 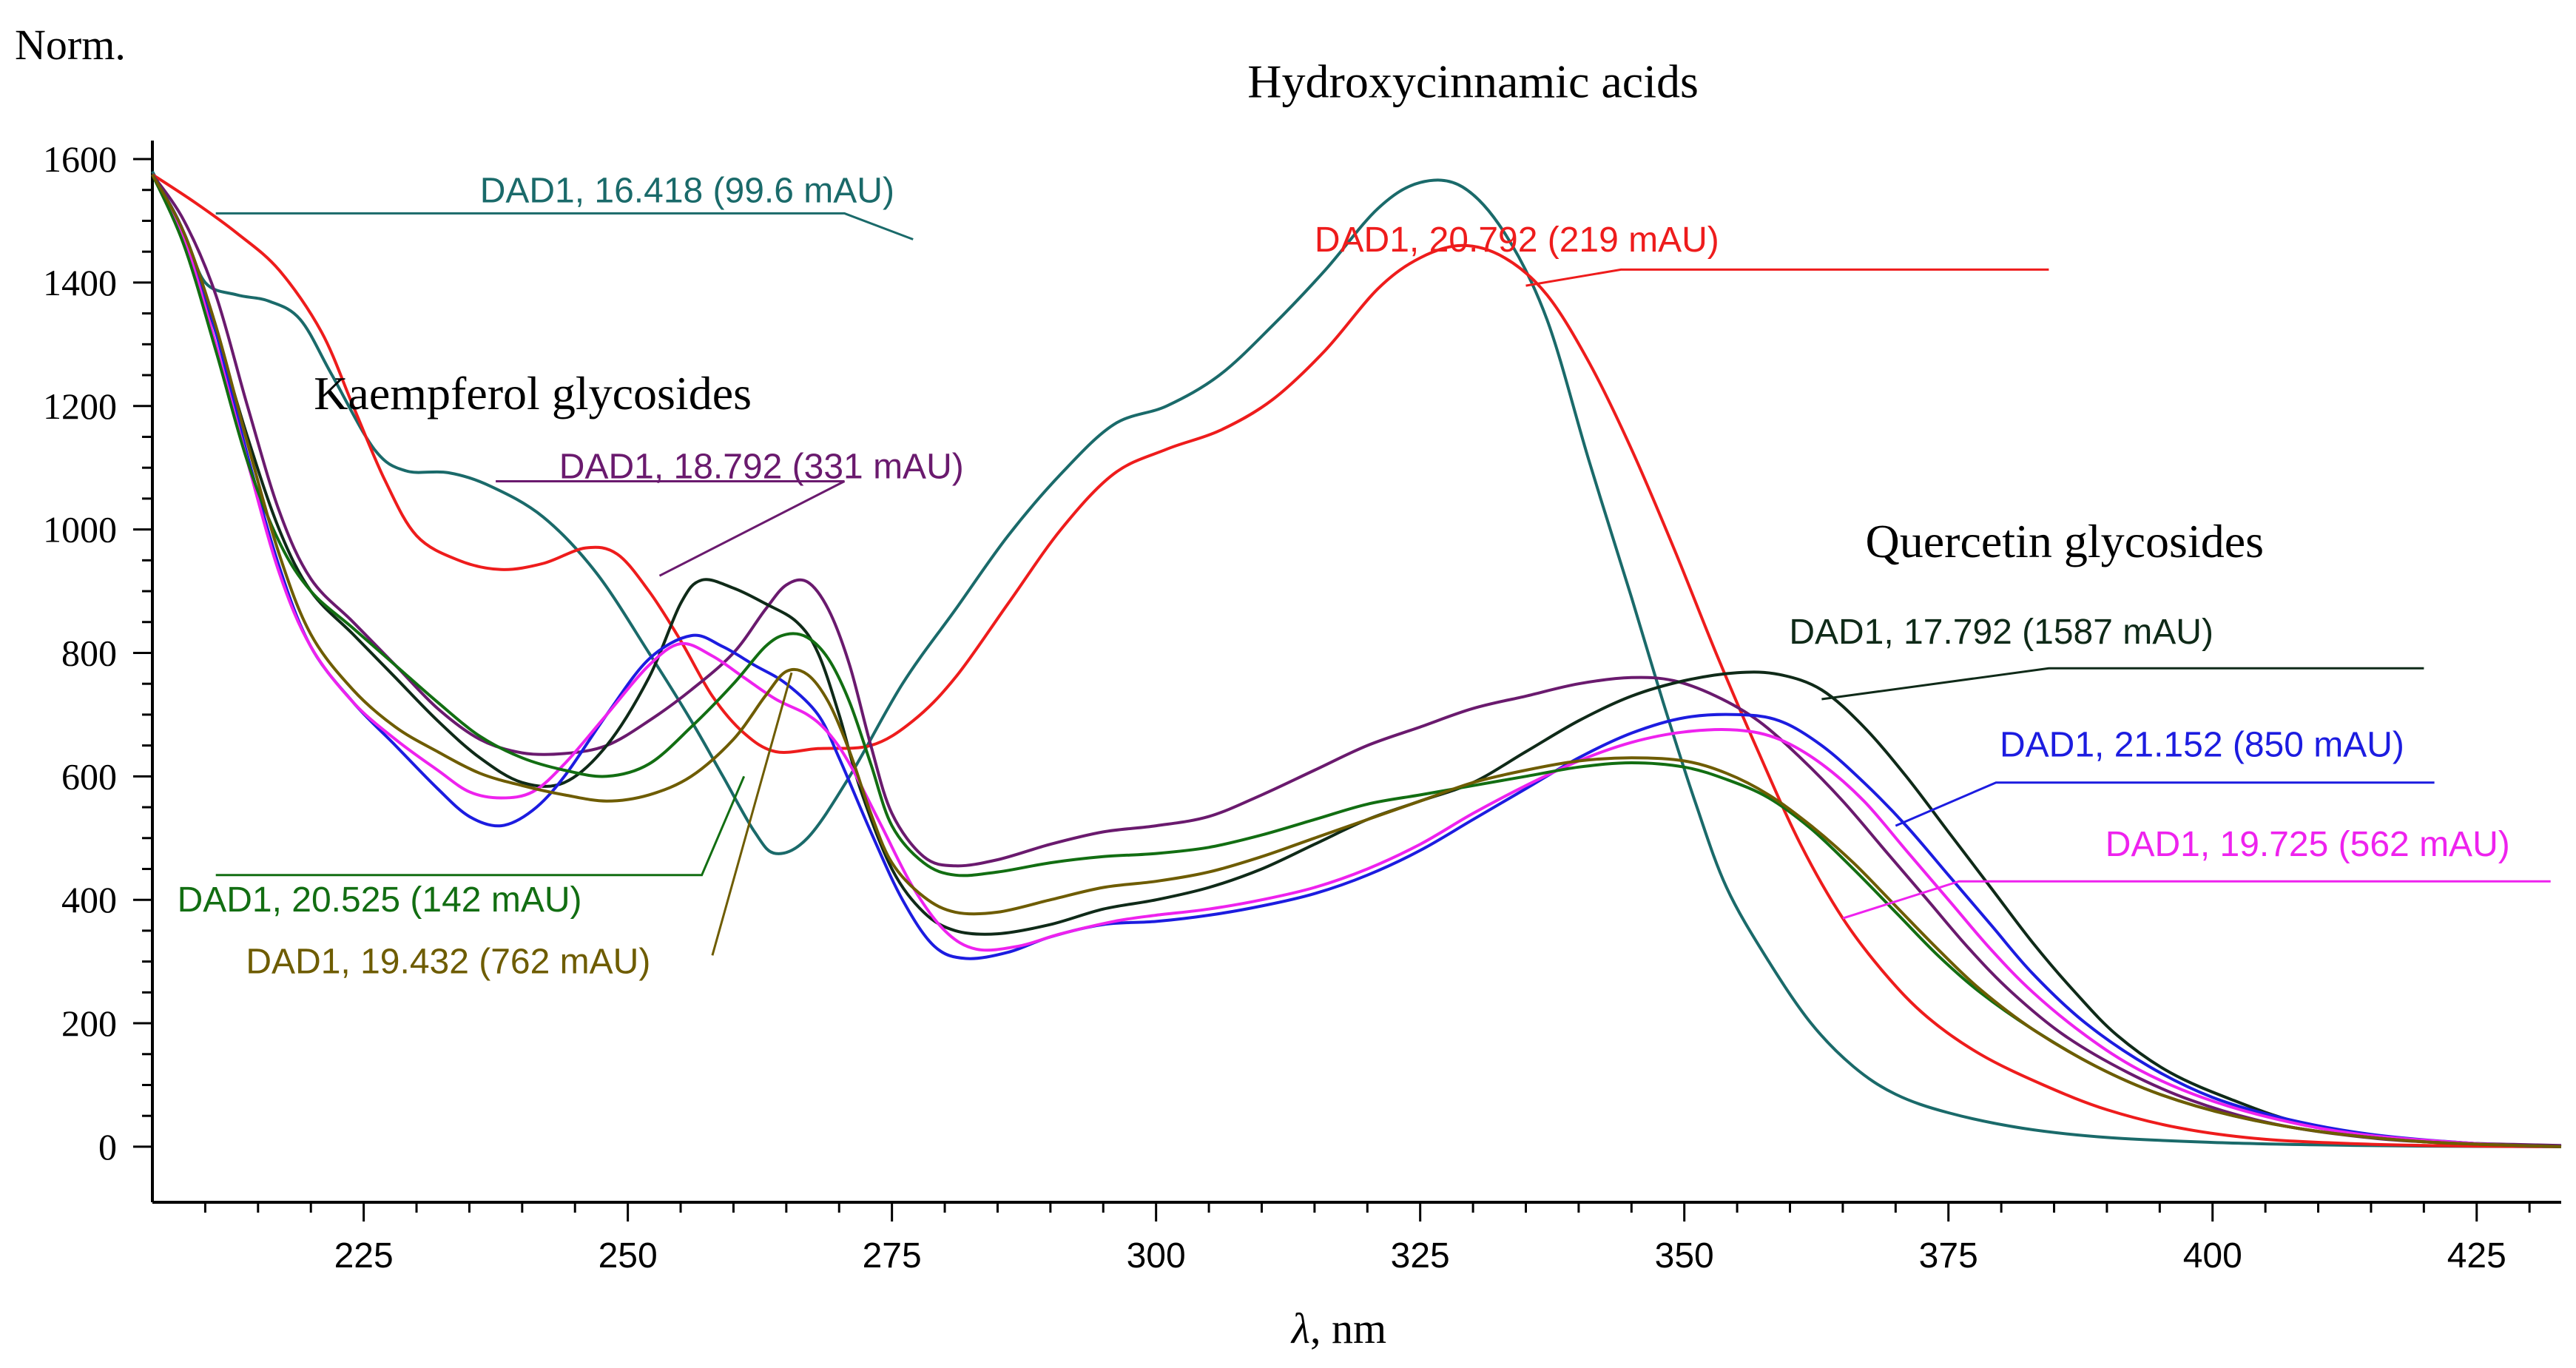 What do you see at coordinates (80, 282) in the screenshot?
I see `y-tick-label: 1400` at bounding box center [80, 282].